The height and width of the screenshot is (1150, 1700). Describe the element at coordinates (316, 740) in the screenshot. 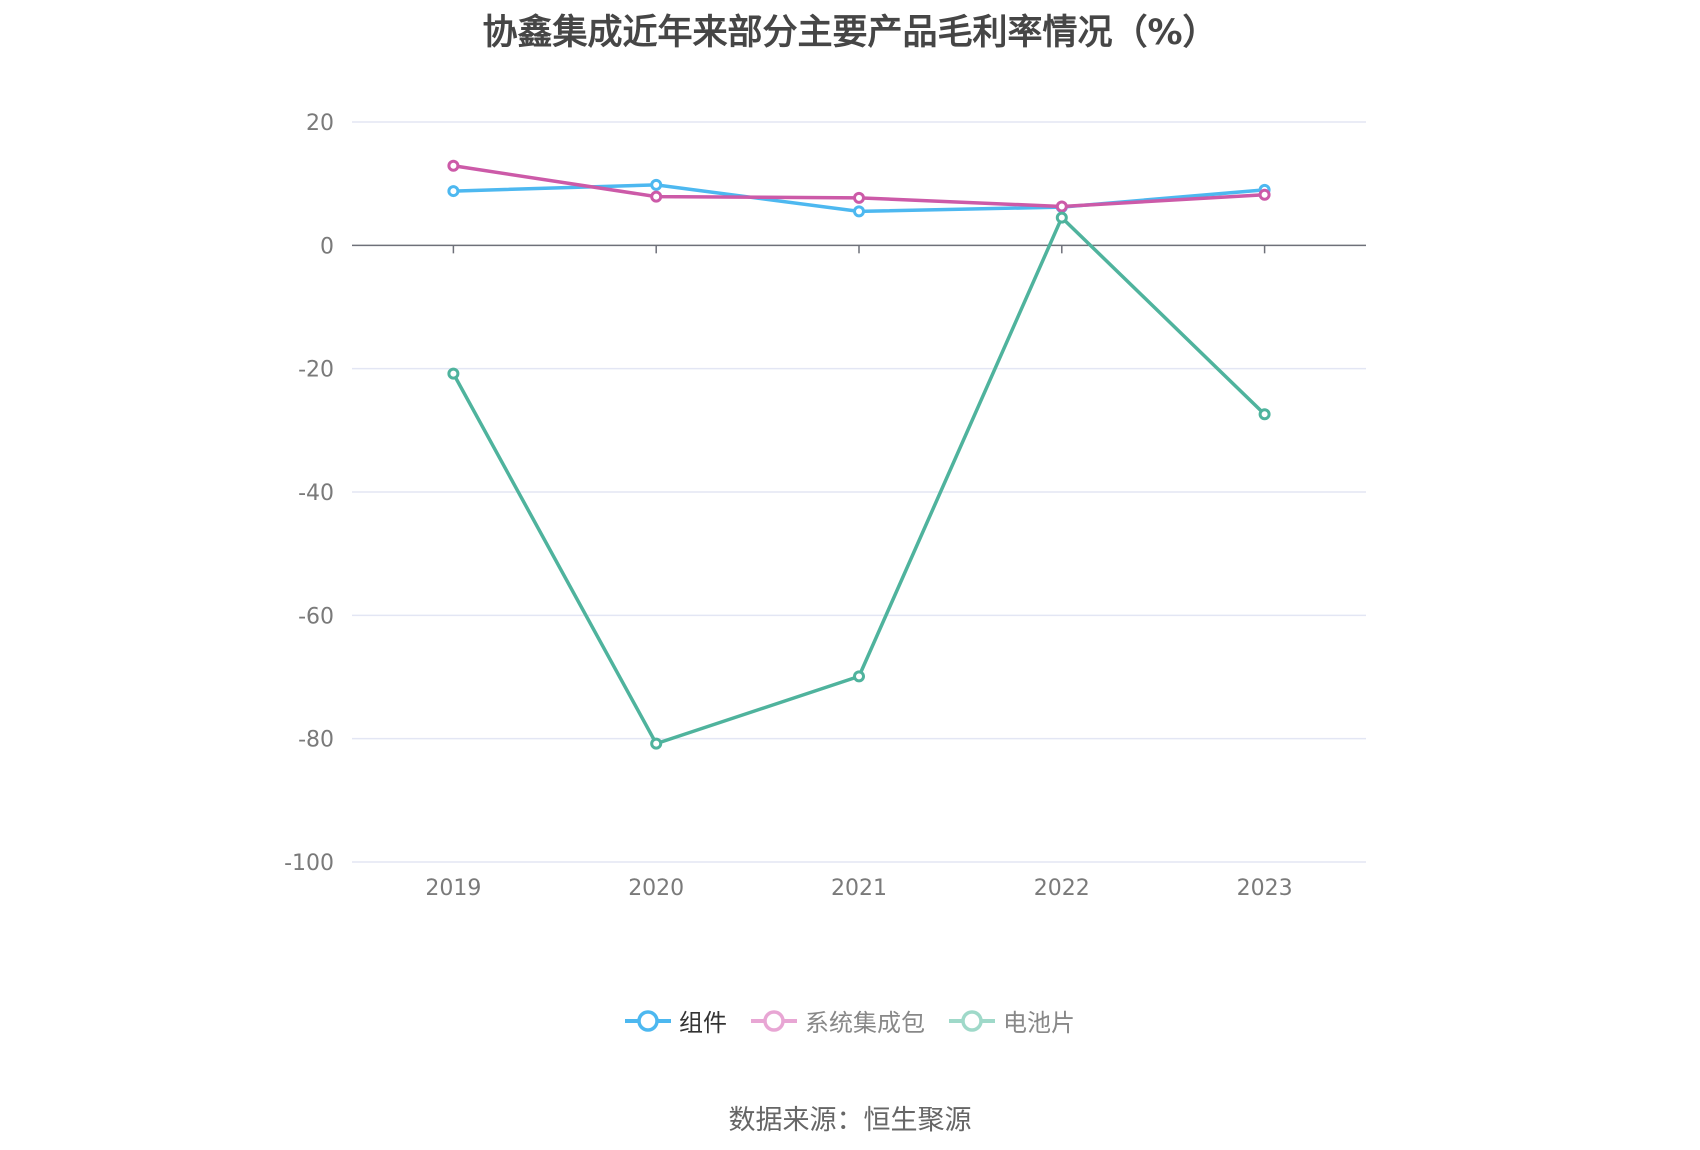

I see `y-tick-label: -80` at that location.